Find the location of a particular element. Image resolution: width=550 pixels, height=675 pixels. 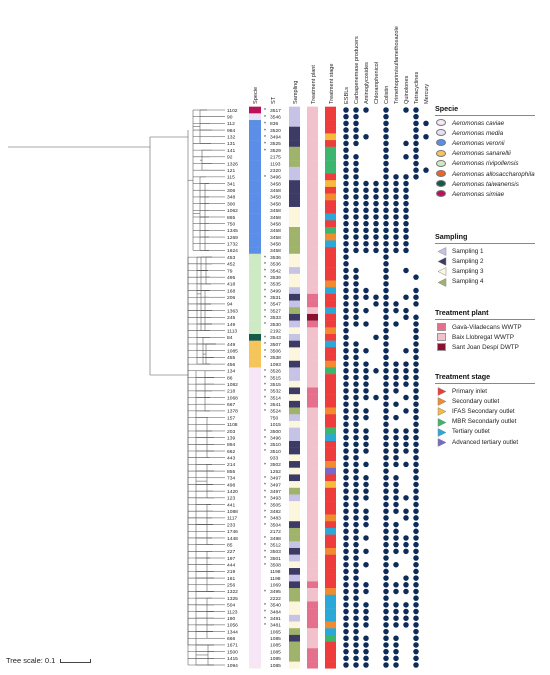

isolate-label: 1269 is located at coordinates (232, 238).